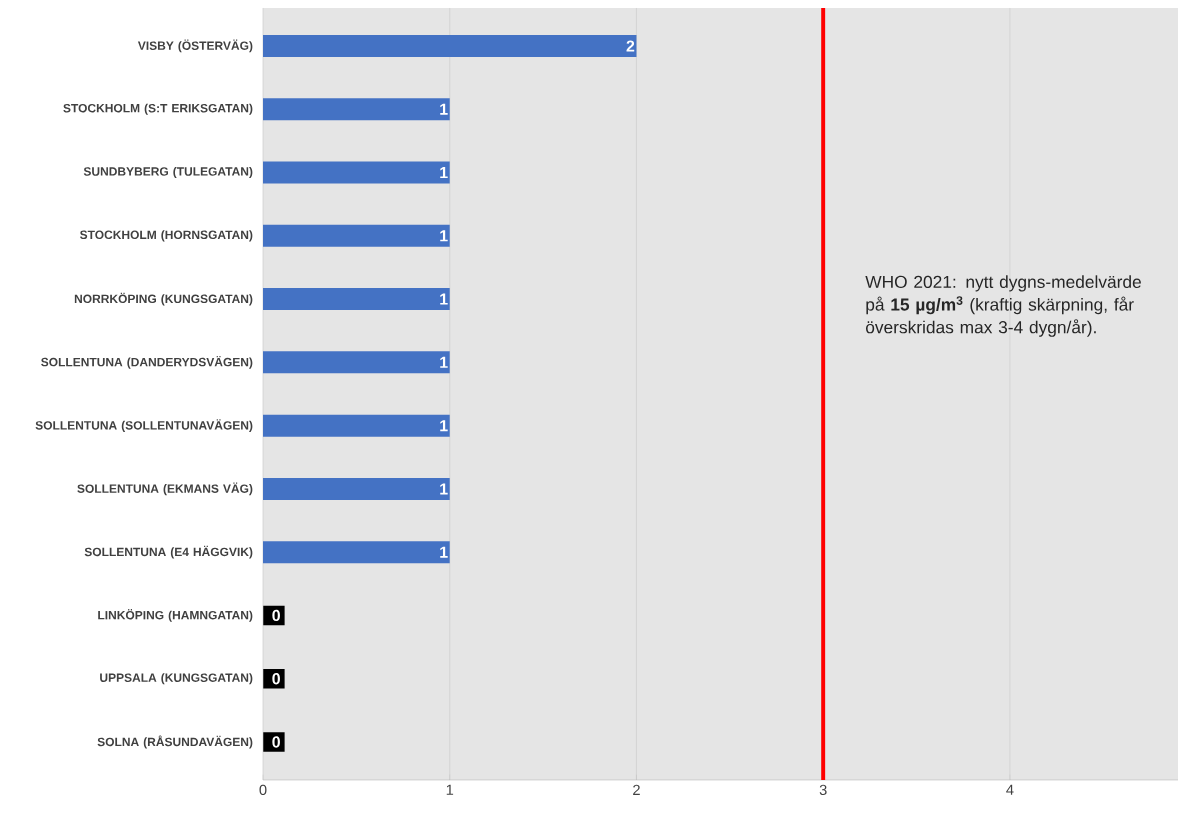 The height and width of the screenshot is (816, 1178). Describe the element at coordinates (176, 679) in the screenshot. I see `y-tick-label: UPPSALA (KUNGSGATAN)` at that location.